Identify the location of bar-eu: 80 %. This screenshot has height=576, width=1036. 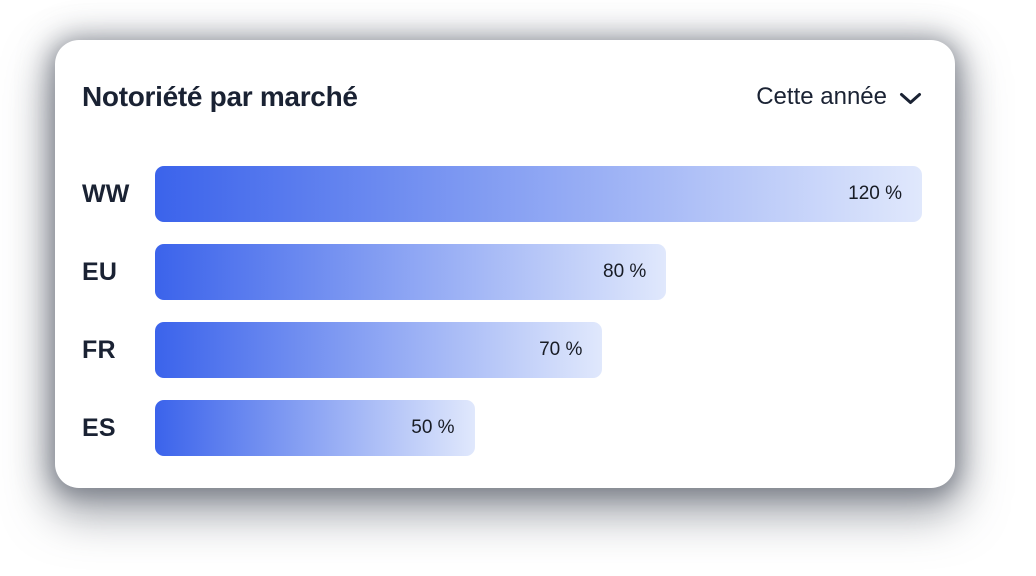
(411, 272).